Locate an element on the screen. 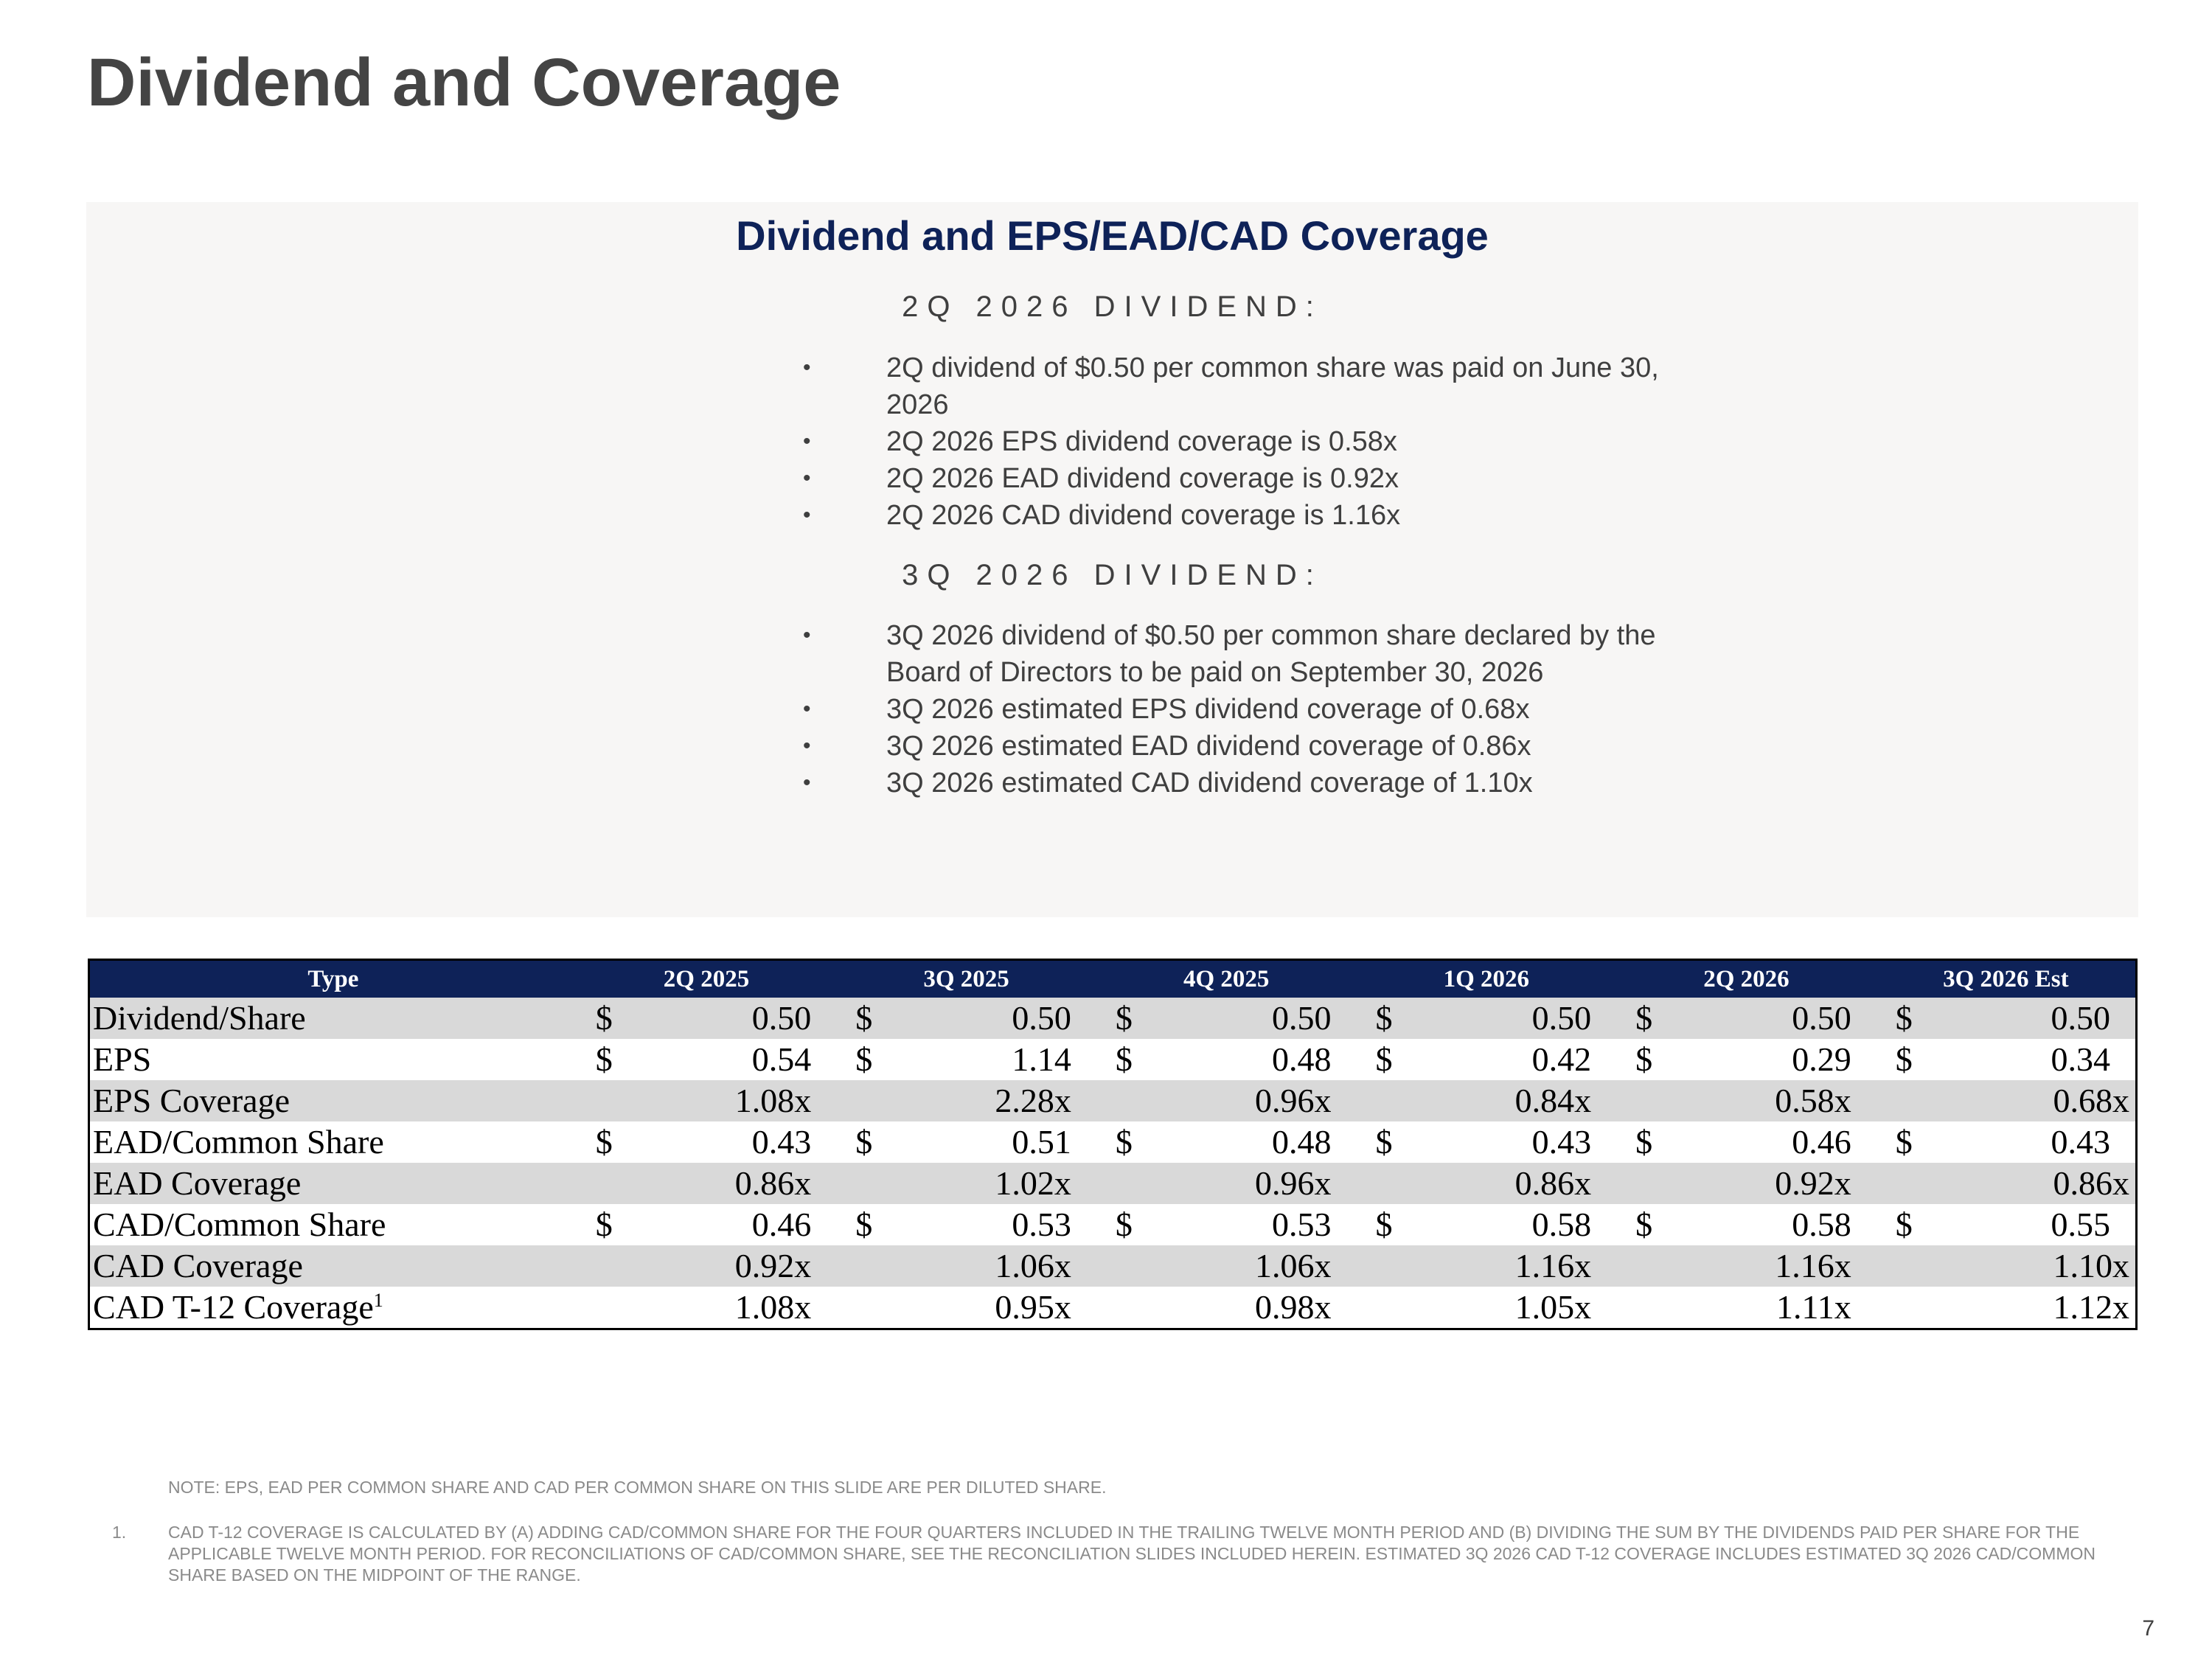 This screenshot has width=2212, height=1659. row-label: EAD/Common Share is located at coordinates (238, 1142).